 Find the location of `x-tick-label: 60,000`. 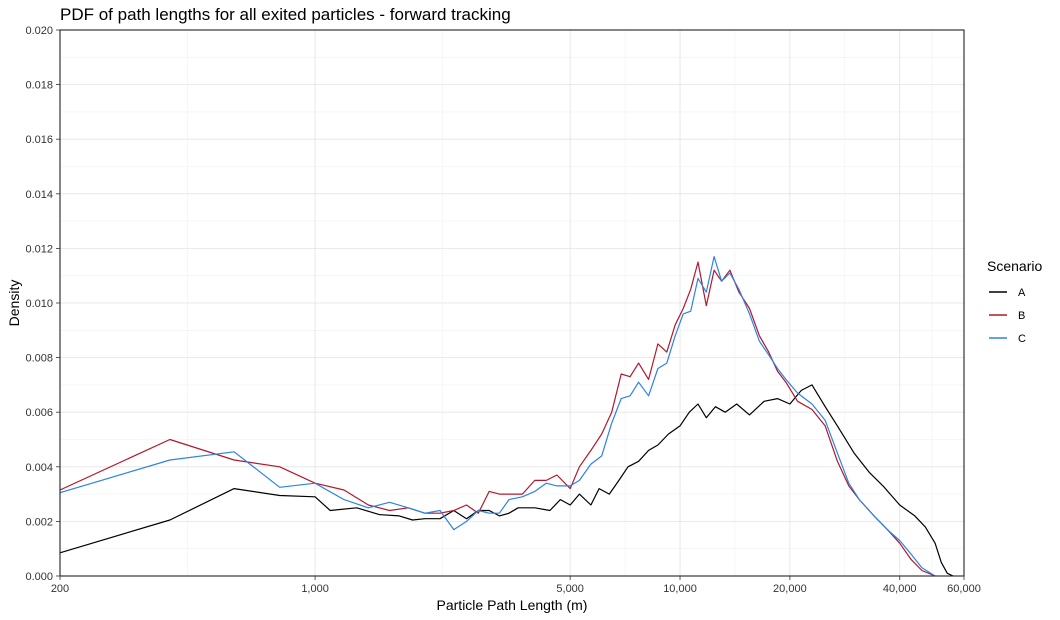

x-tick-label: 60,000 is located at coordinates (964, 589).